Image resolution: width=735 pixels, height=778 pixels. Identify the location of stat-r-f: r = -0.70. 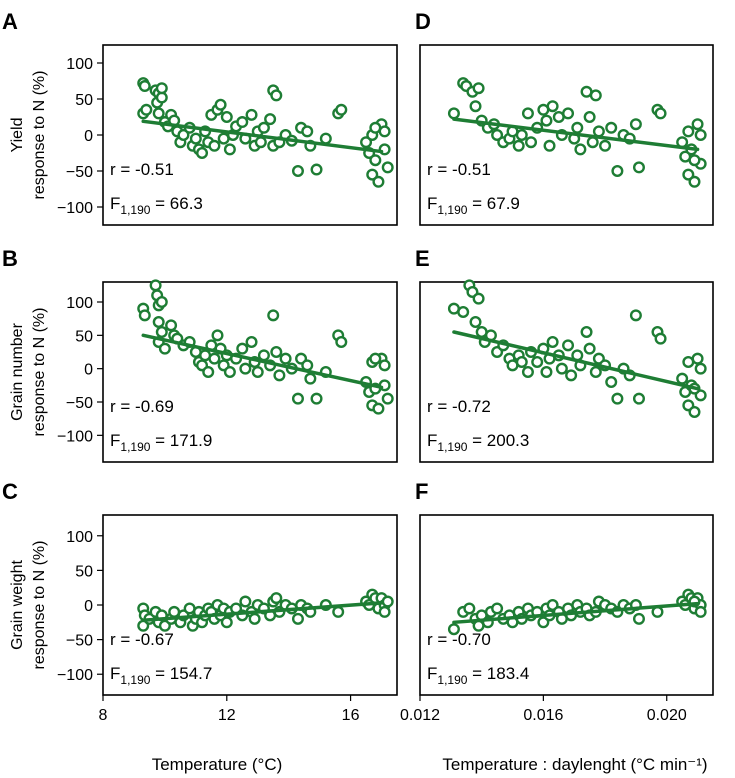
(459, 639).